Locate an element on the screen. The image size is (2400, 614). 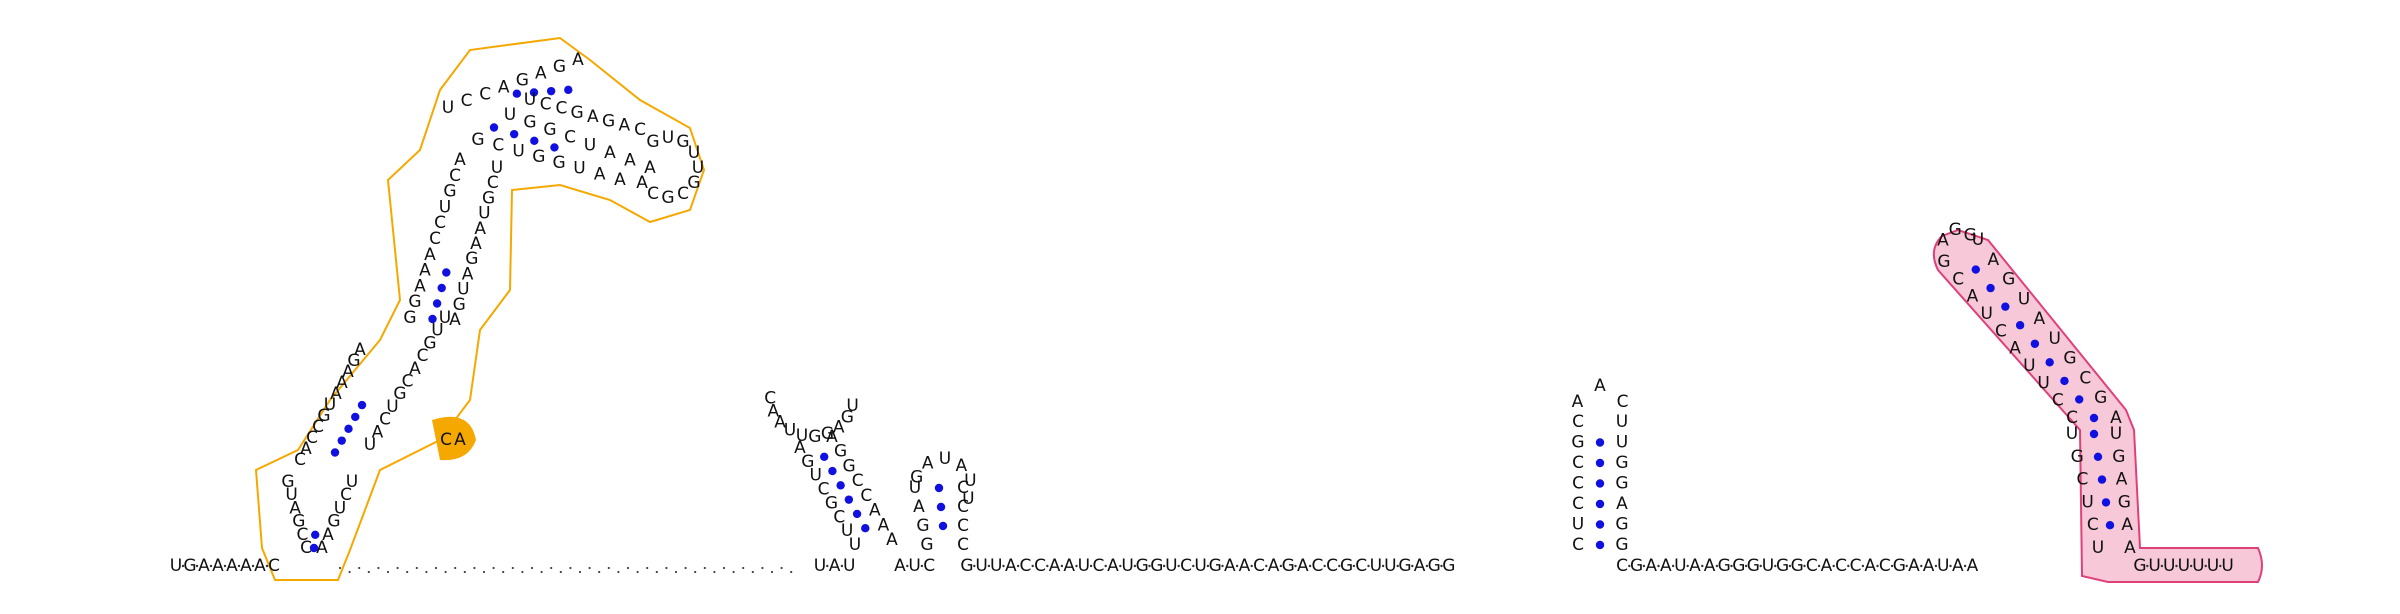
nucleotide-253: G is located at coordinates (529, 123).